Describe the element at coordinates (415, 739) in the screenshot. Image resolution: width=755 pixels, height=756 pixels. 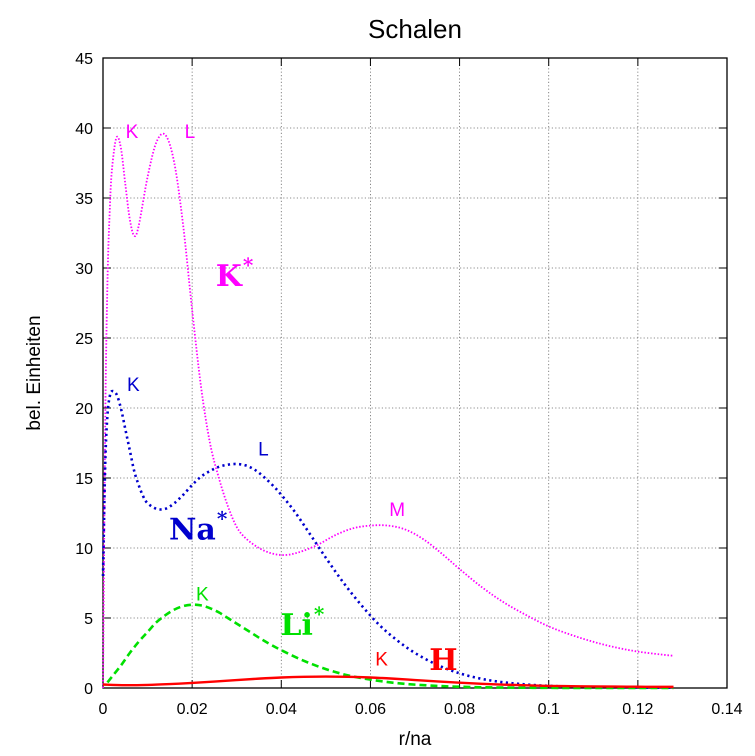
I see `x-axis-label: r/na` at that location.